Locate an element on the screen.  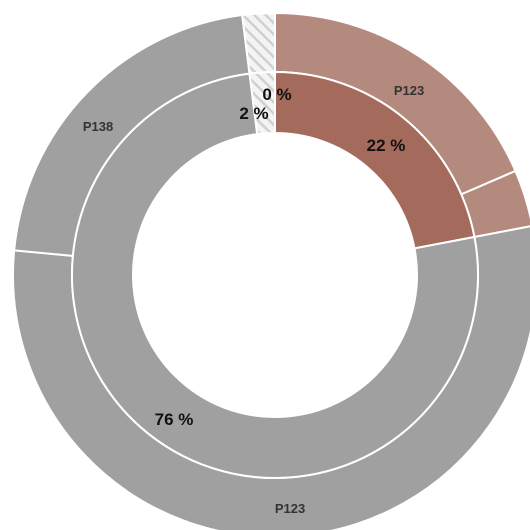
inner-label-22: 22 % is located at coordinates (386, 145).